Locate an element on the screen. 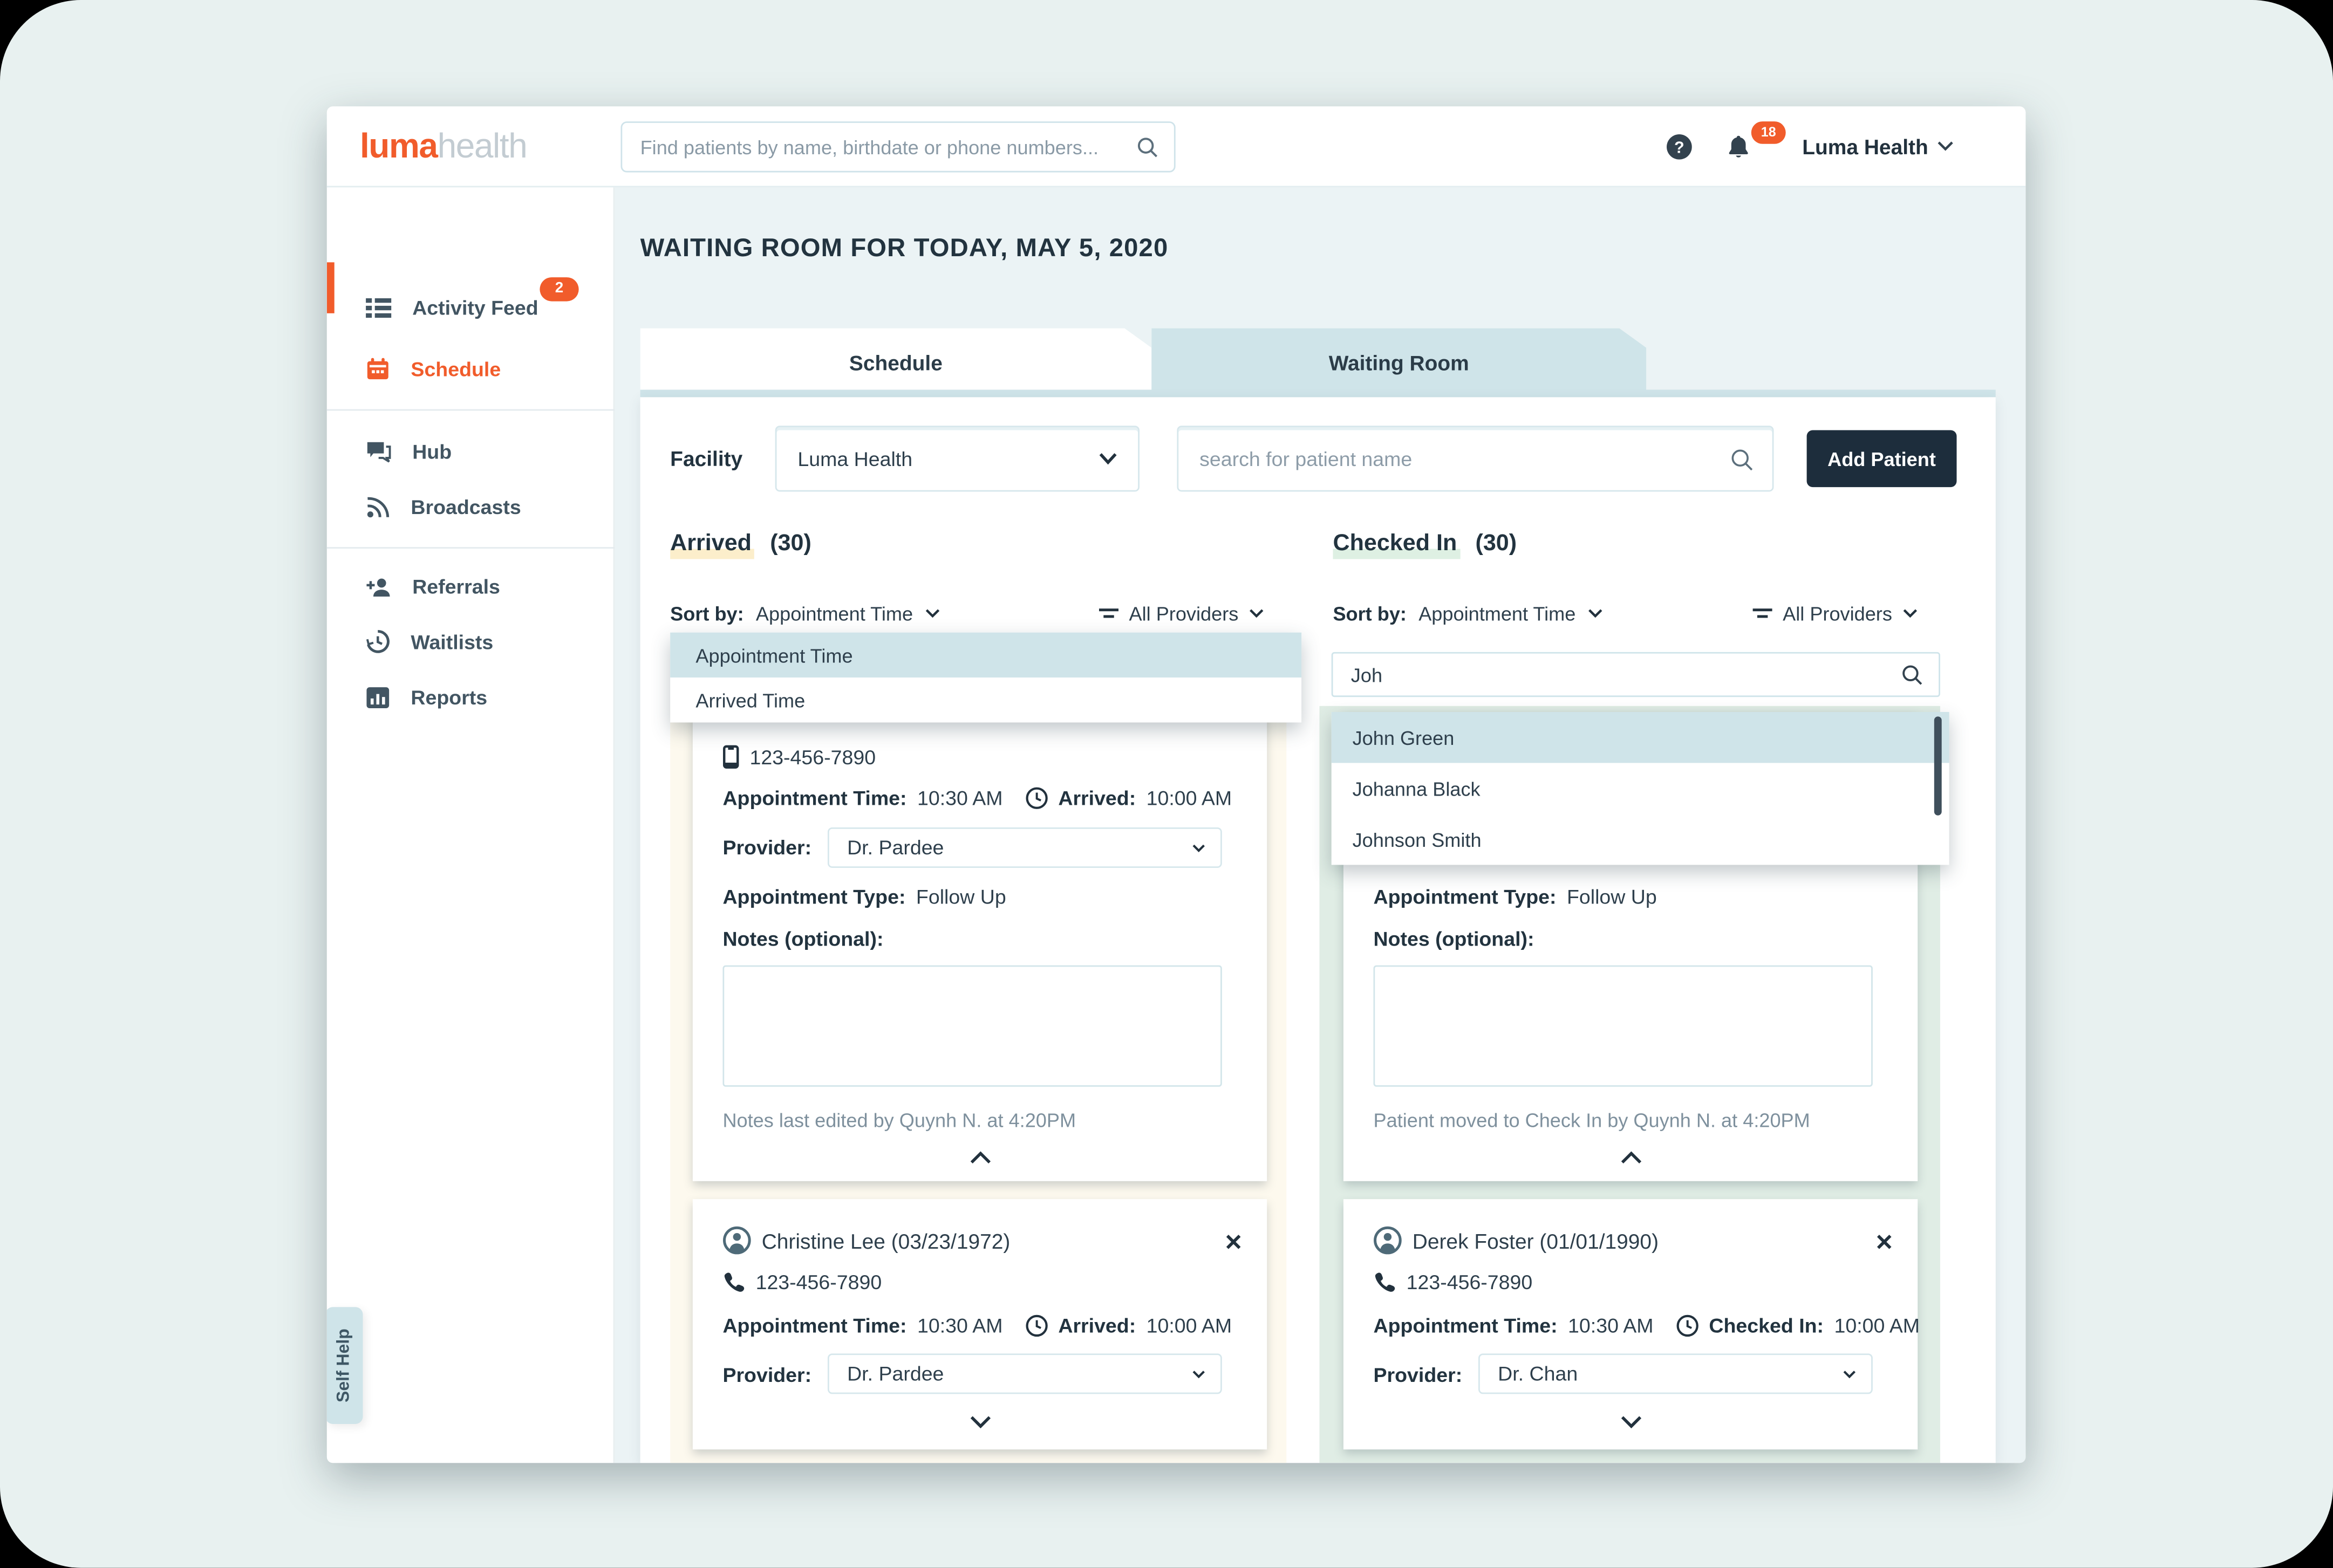 Image resolution: width=2333 pixels, height=1568 pixels. patient-name: Christine Lee (03/23/1972) is located at coordinates (886, 1240).